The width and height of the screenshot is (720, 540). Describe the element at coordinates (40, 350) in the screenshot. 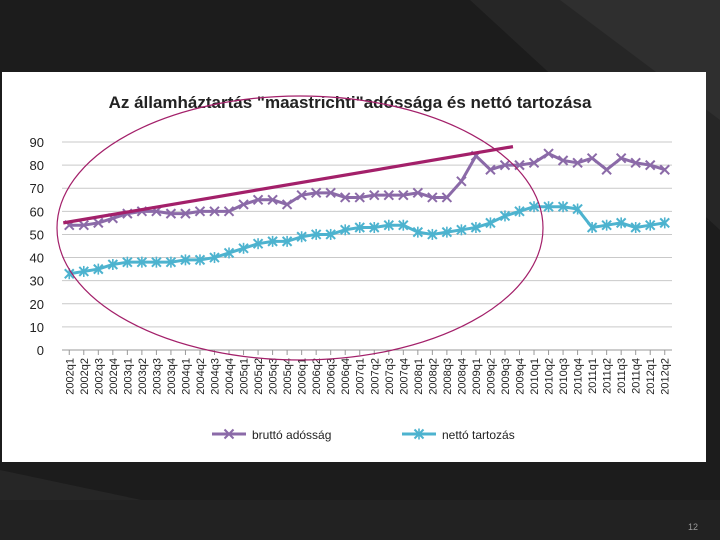

I see `y-tick-label: 0` at that location.